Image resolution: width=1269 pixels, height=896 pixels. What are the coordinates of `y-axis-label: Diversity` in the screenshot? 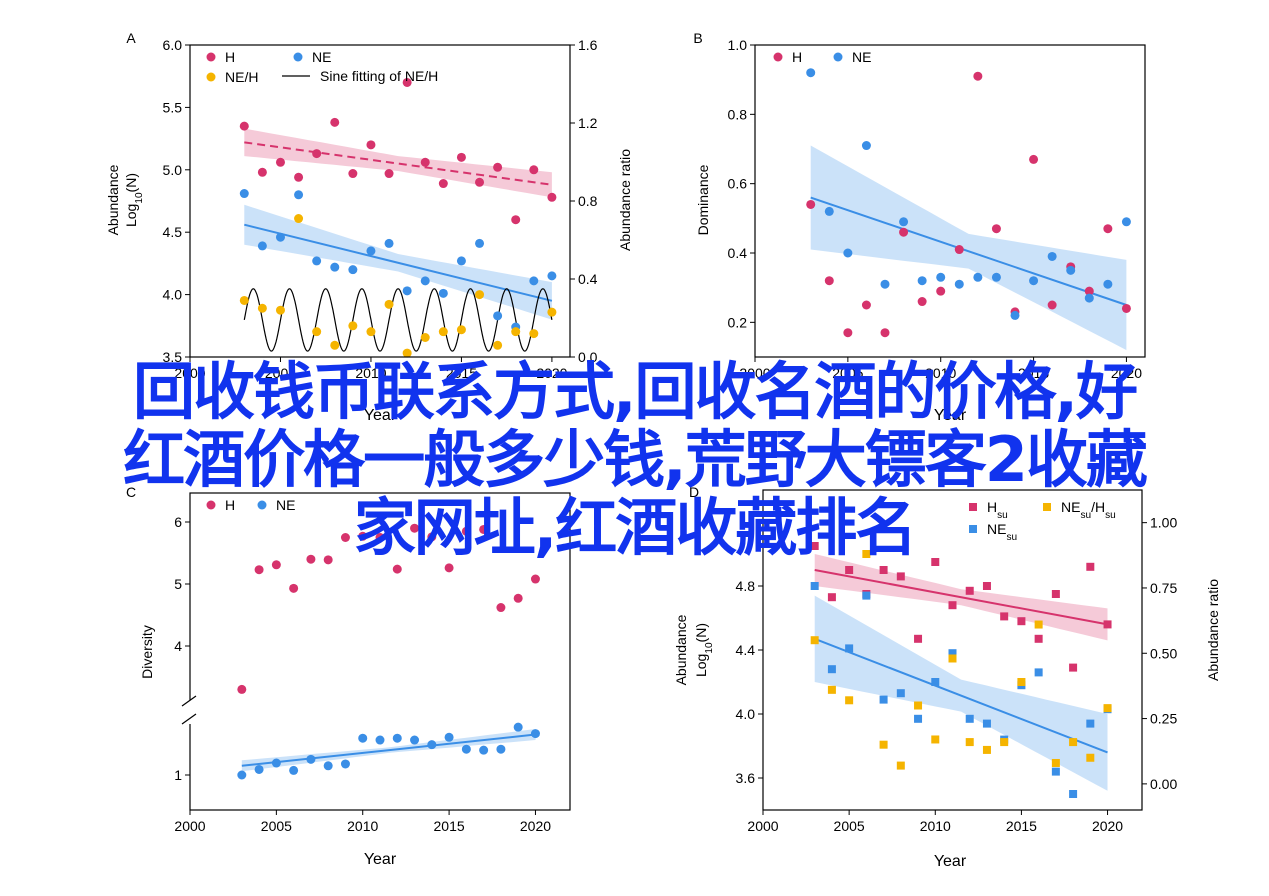 It's located at (147, 652).